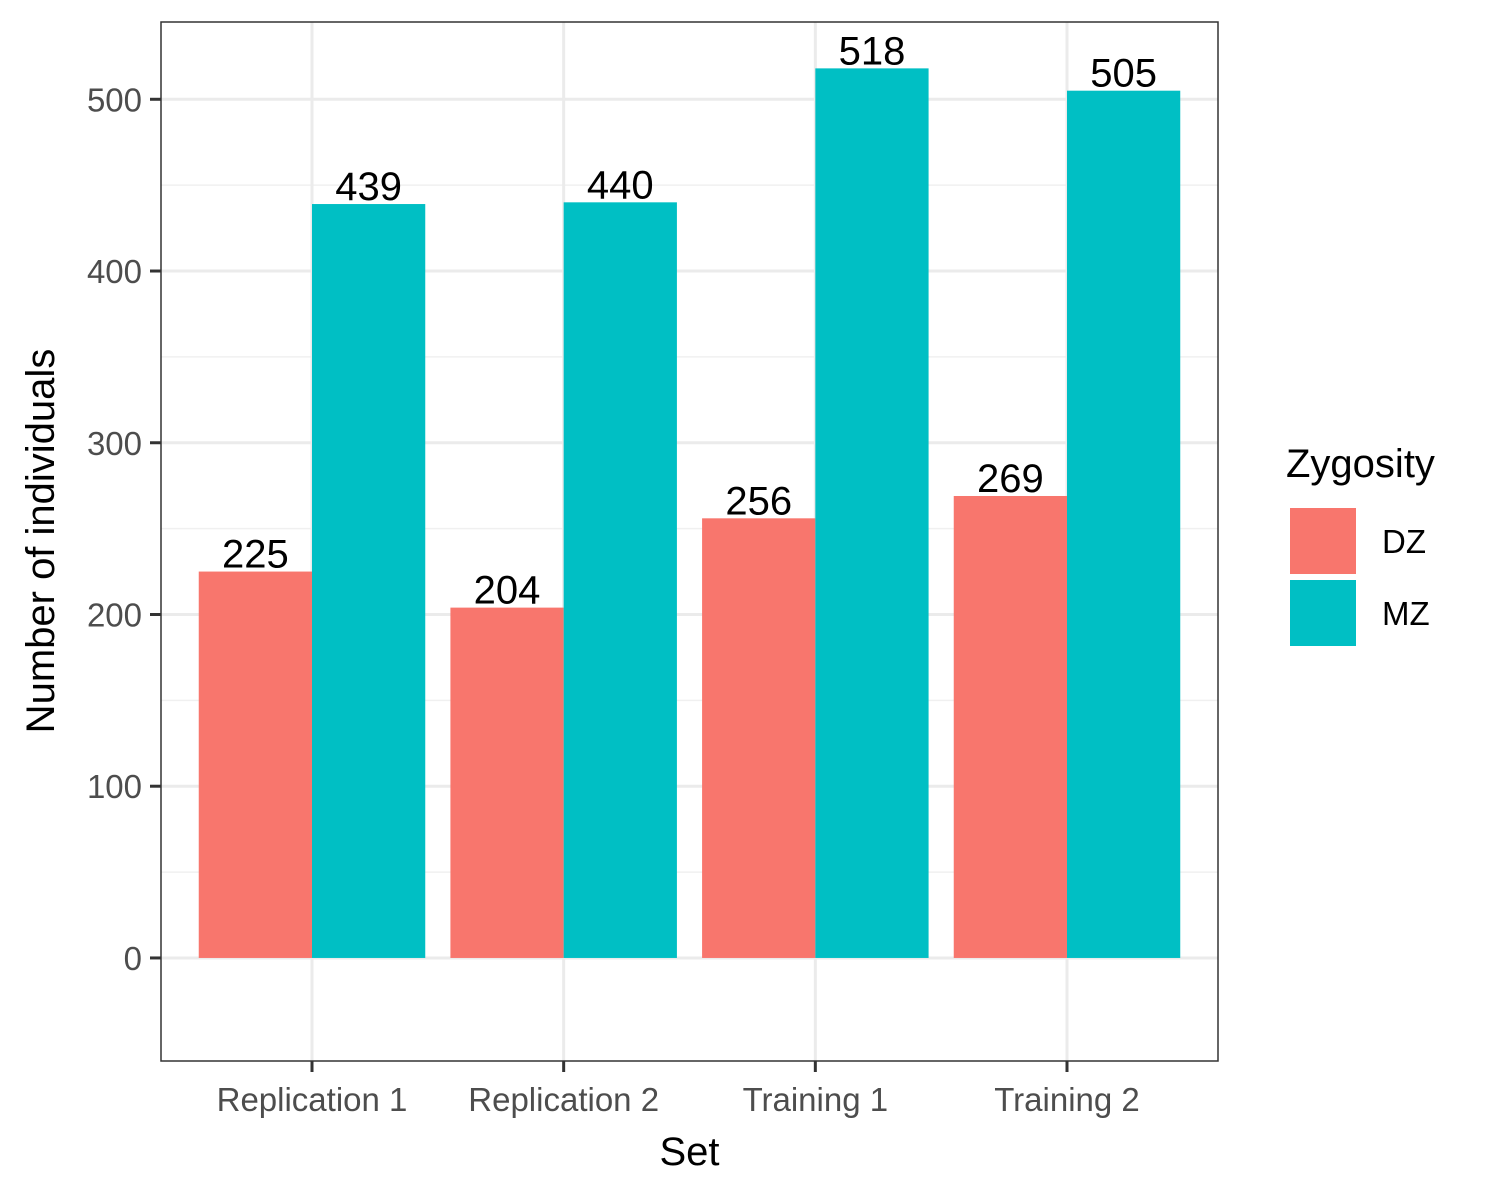 This screenshot has width=1500, height=1200. I want to click on y-tick-label: 300, so click(114, 443).